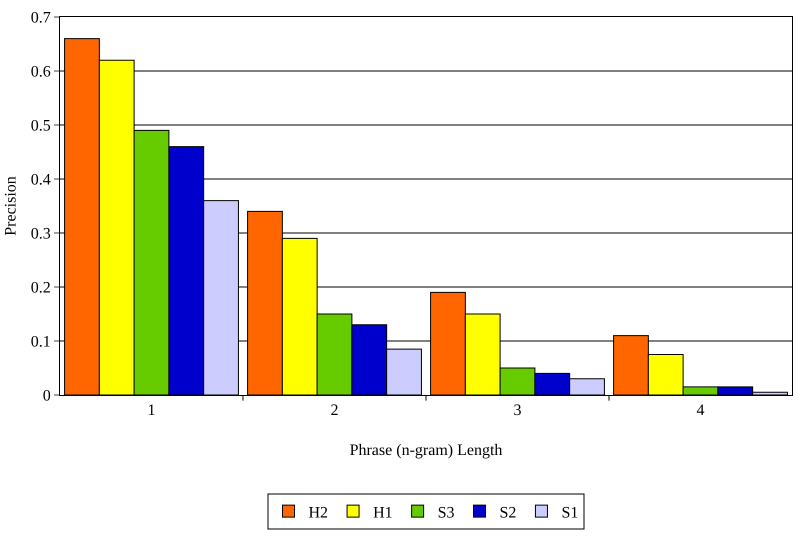  Describe the element at coordinates (40, 126) in the screenshot. I see `y-tick-label: 0.5` at that location.